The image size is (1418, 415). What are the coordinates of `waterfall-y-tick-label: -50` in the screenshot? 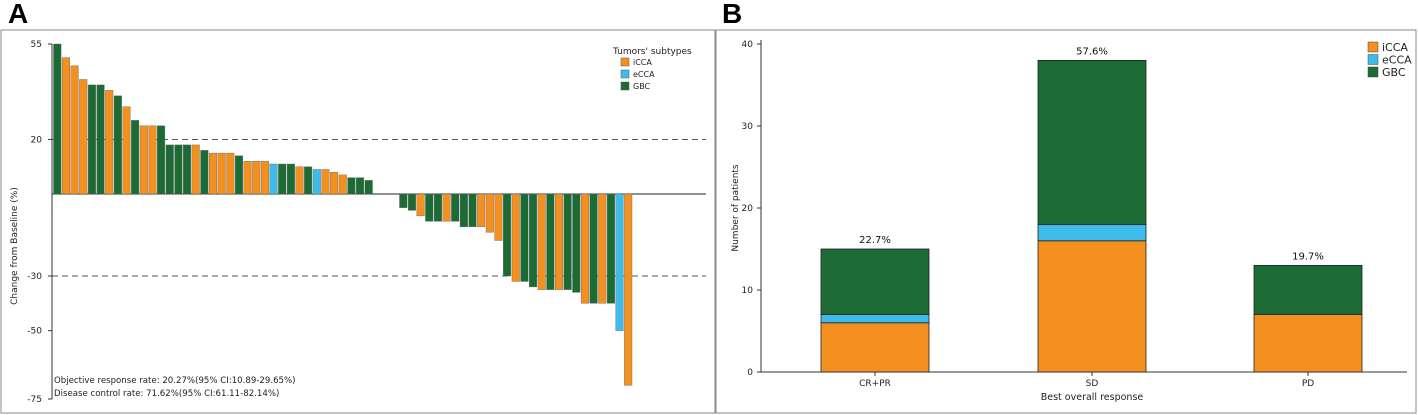 It's located at (34, 332).